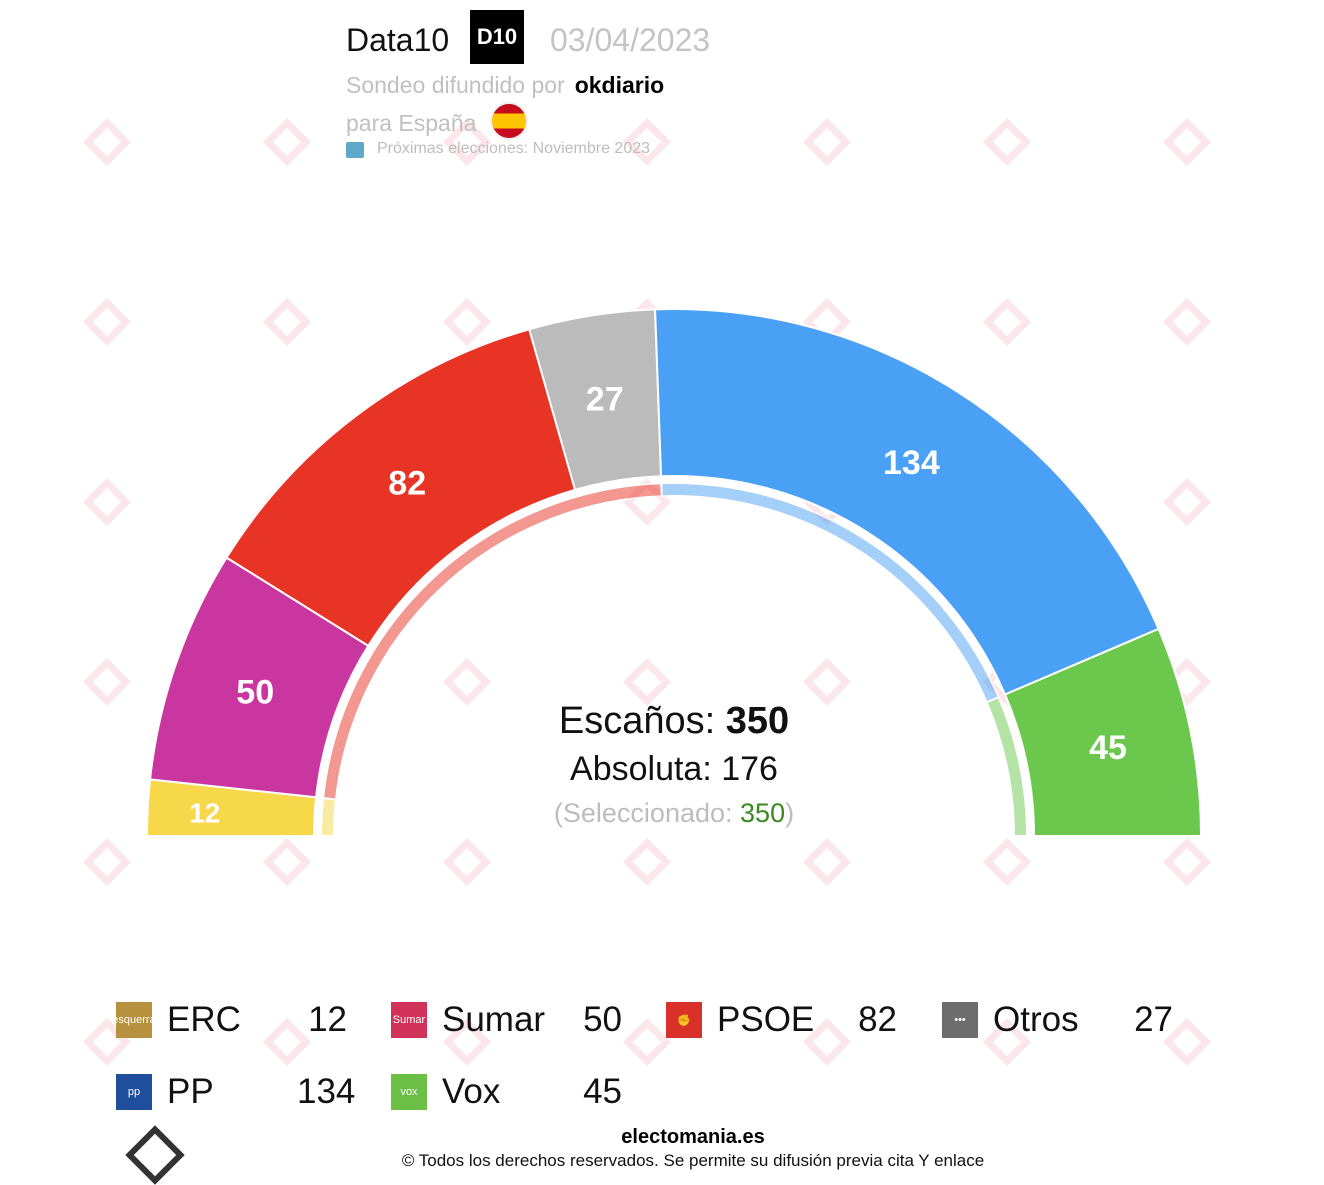 This screenshot has width=1324, height=1185. I want to click on next-elections: Próximas elecciones: Noviembre 2023, so click(514, 148).